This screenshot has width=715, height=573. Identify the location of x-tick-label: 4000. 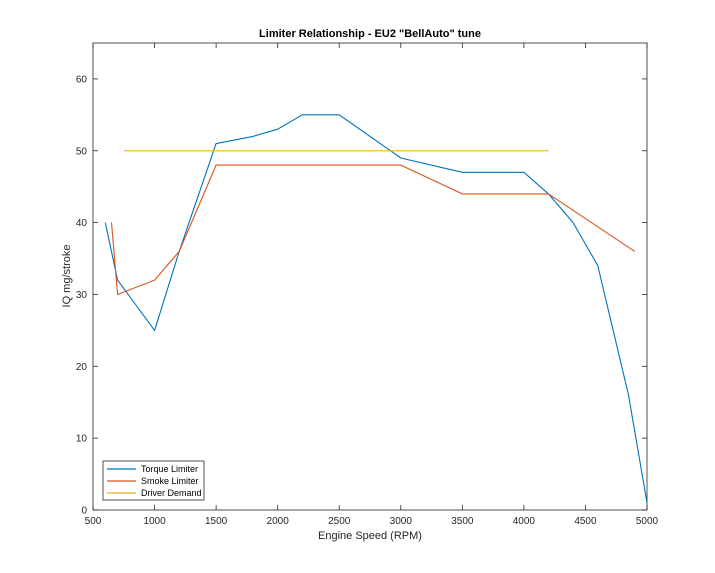
(524, 521).